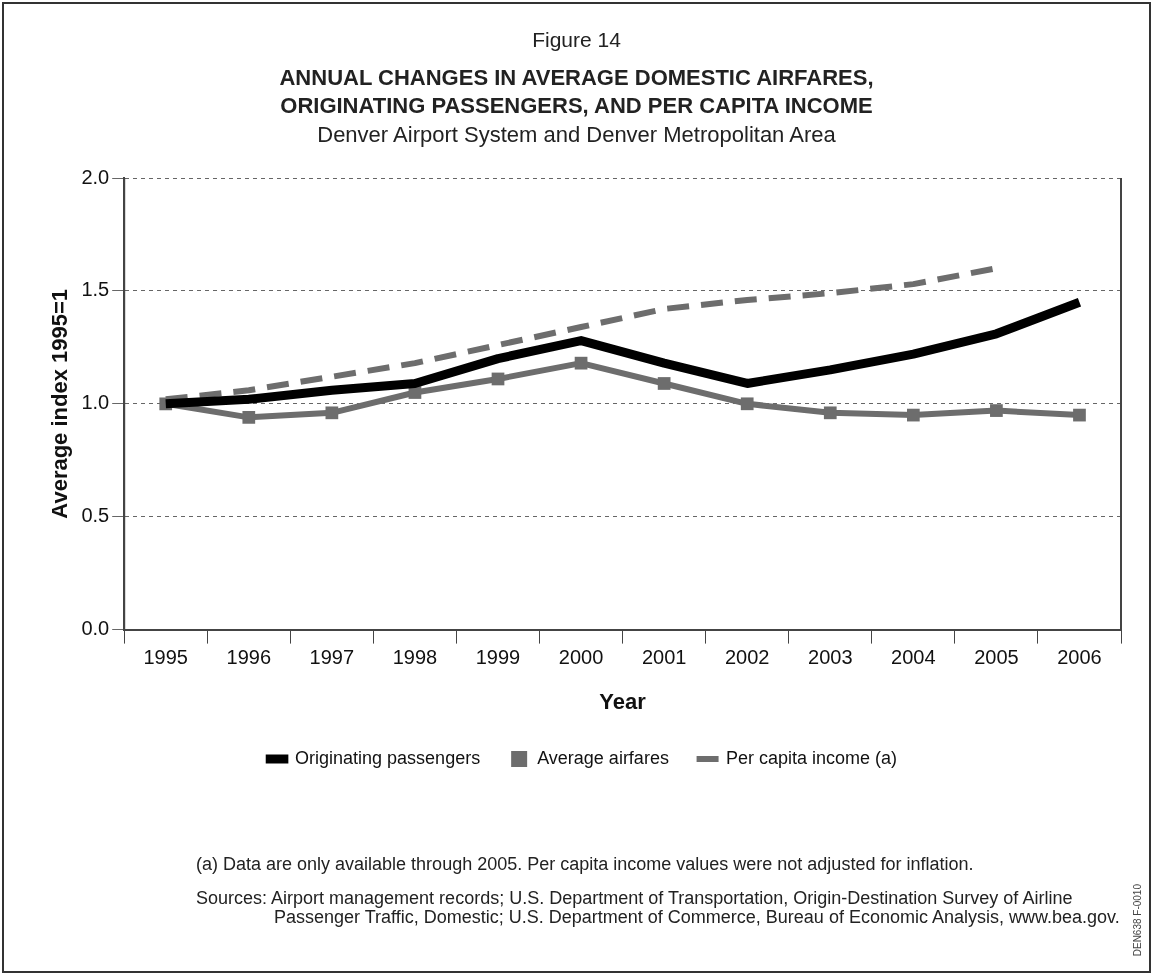  Describe the element at coordinates (658, 907) in the screenshot. I see `source-note: Sources: Airport management records; U.S. Department of Transportation, Origin-Destination Survey of Airline Passenger Traffic, Domestic; U.S. Department of Commerce, Bureau of Economic Analysis, www.bea.gov.` at that location.